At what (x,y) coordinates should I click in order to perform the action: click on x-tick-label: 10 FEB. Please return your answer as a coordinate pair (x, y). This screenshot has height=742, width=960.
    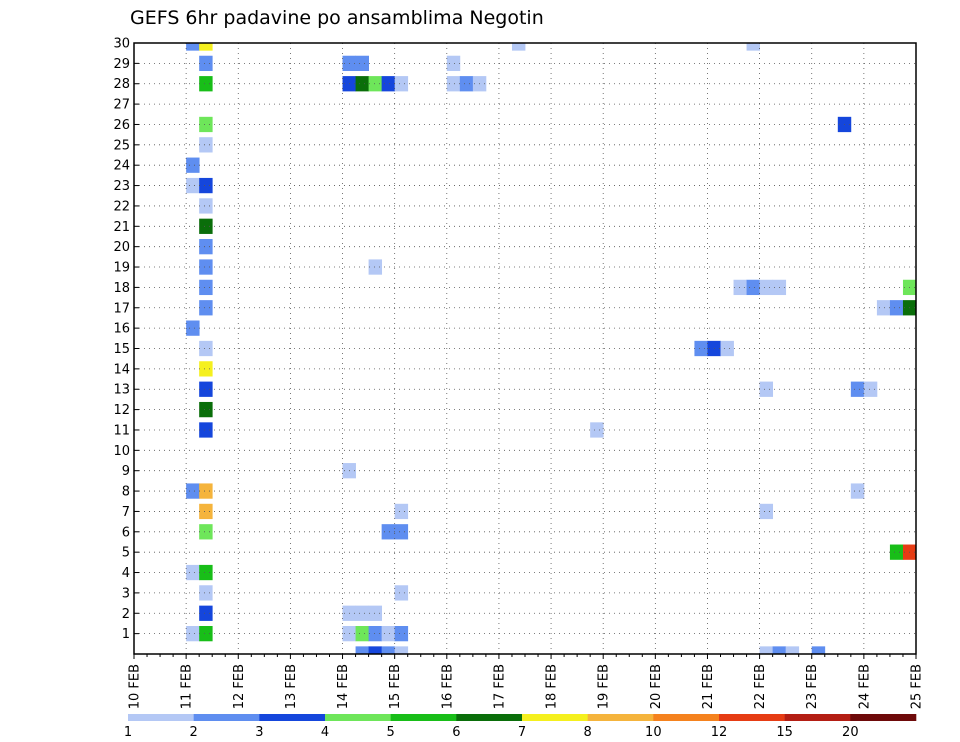
    Looking at the image, I should click on (135, 686).